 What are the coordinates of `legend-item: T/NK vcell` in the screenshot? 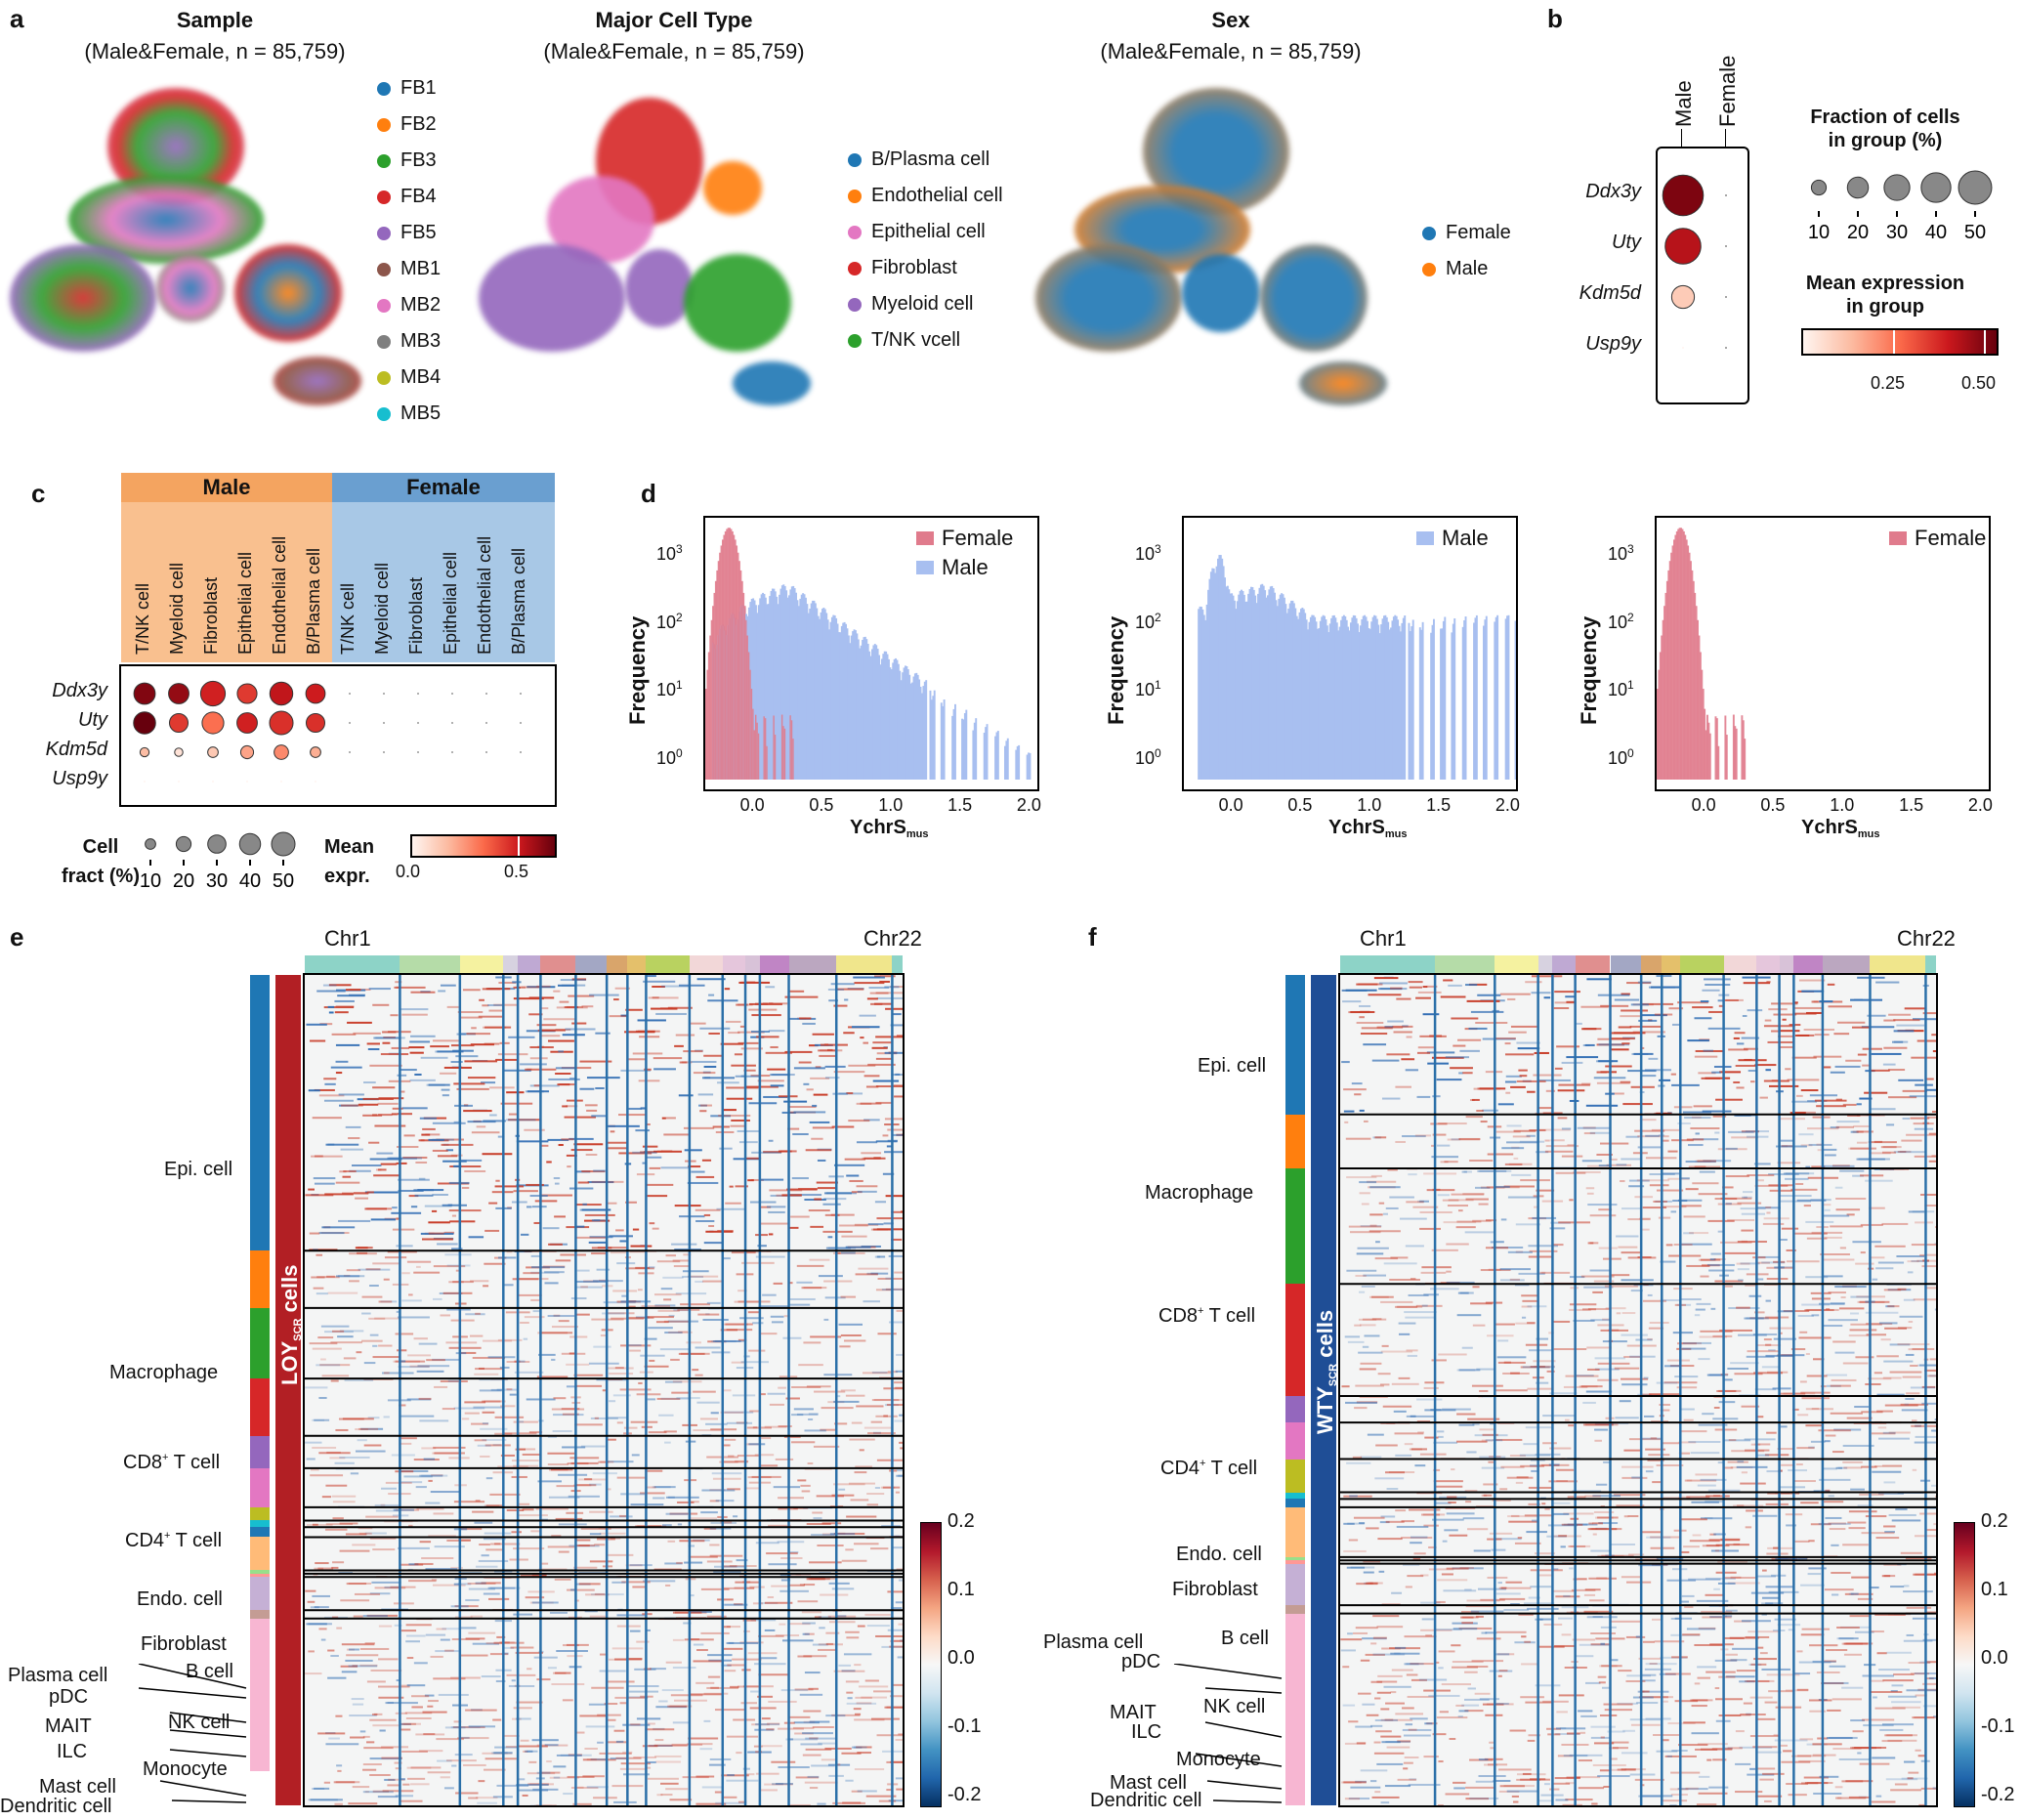 It's located at (925, 340).